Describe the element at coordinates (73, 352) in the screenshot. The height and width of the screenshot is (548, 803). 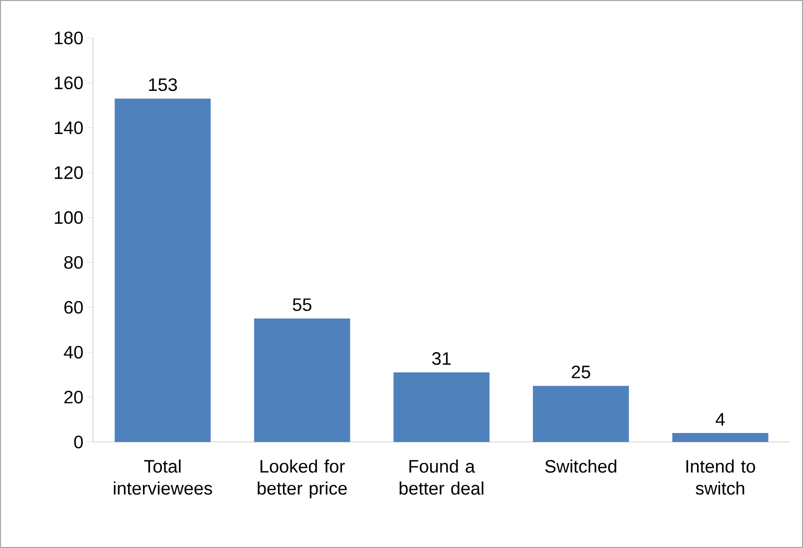
I see `y-tick-label: 40` at that location.